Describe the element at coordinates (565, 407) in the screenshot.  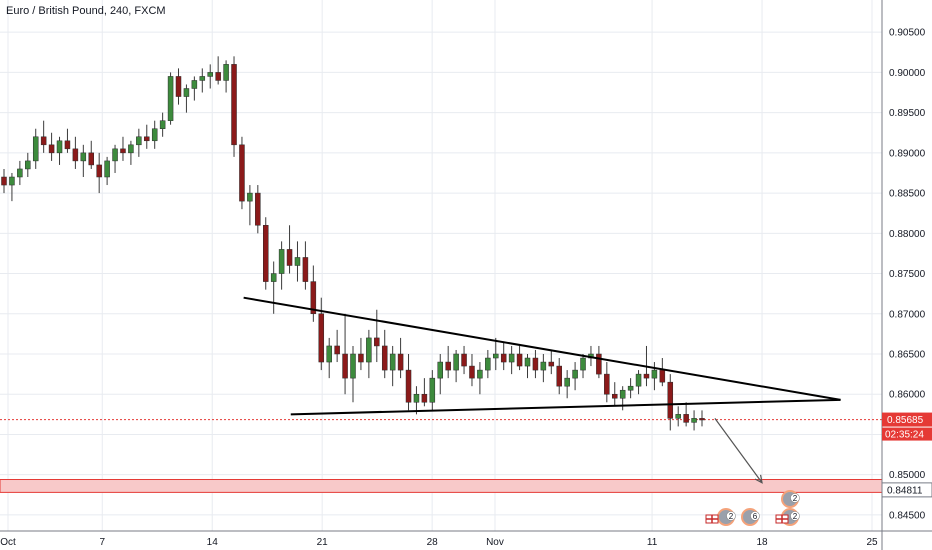
I see `triangle-lower-line` at that location.